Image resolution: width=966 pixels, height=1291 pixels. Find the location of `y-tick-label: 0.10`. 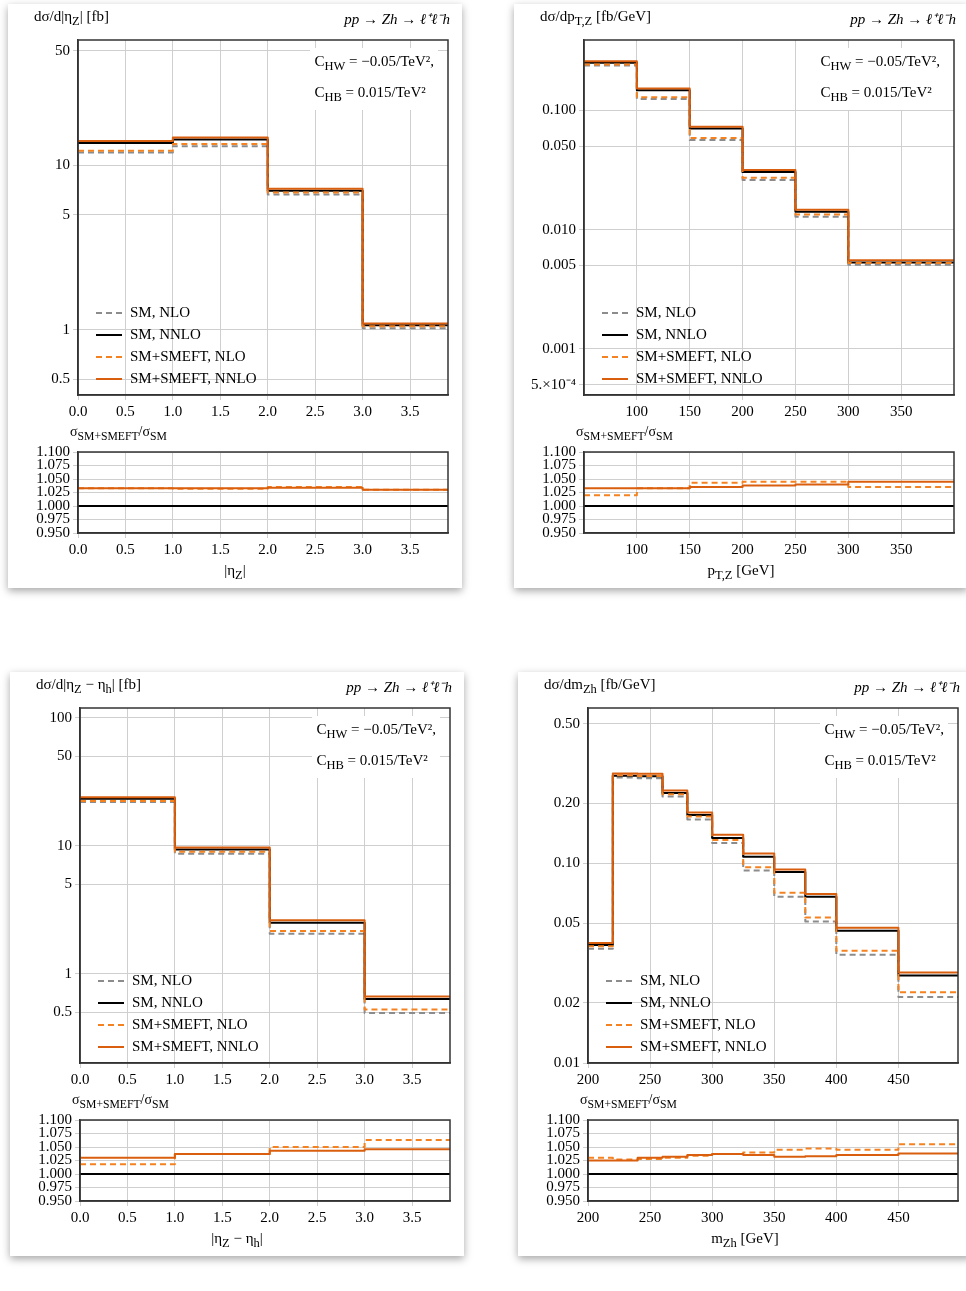

y-tick-label: 0.10 is located at coordinates (566, 862).